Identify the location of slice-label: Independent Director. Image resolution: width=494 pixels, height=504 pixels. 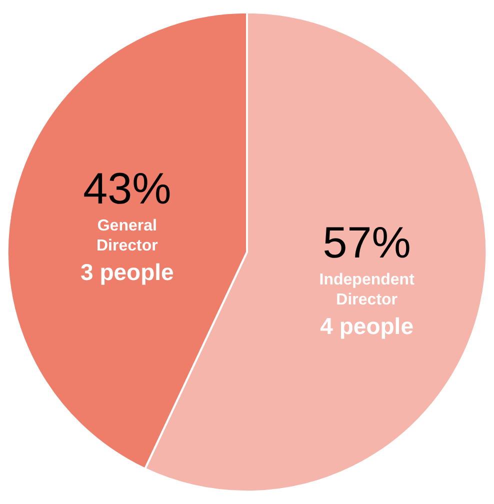
(367, 289).